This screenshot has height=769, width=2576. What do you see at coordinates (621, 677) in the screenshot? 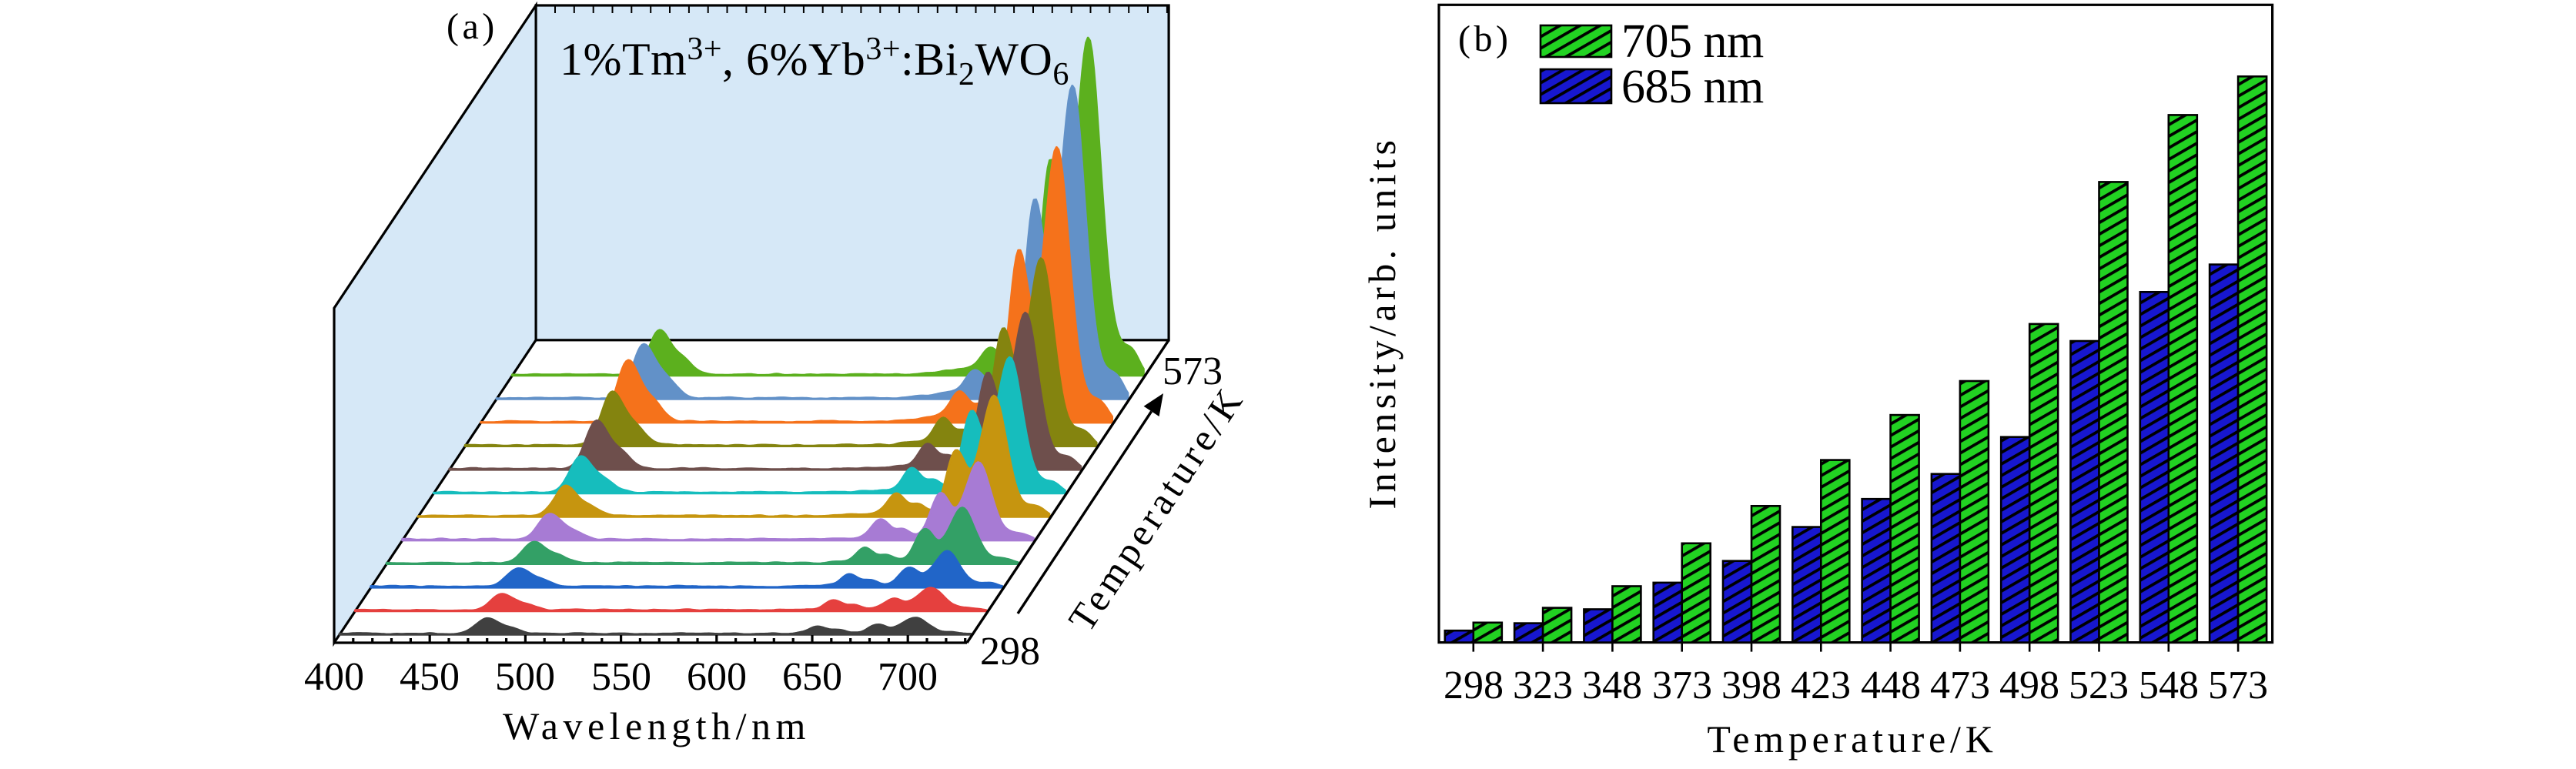
I see `svg-text: 550` at bounding box center [621, 677].